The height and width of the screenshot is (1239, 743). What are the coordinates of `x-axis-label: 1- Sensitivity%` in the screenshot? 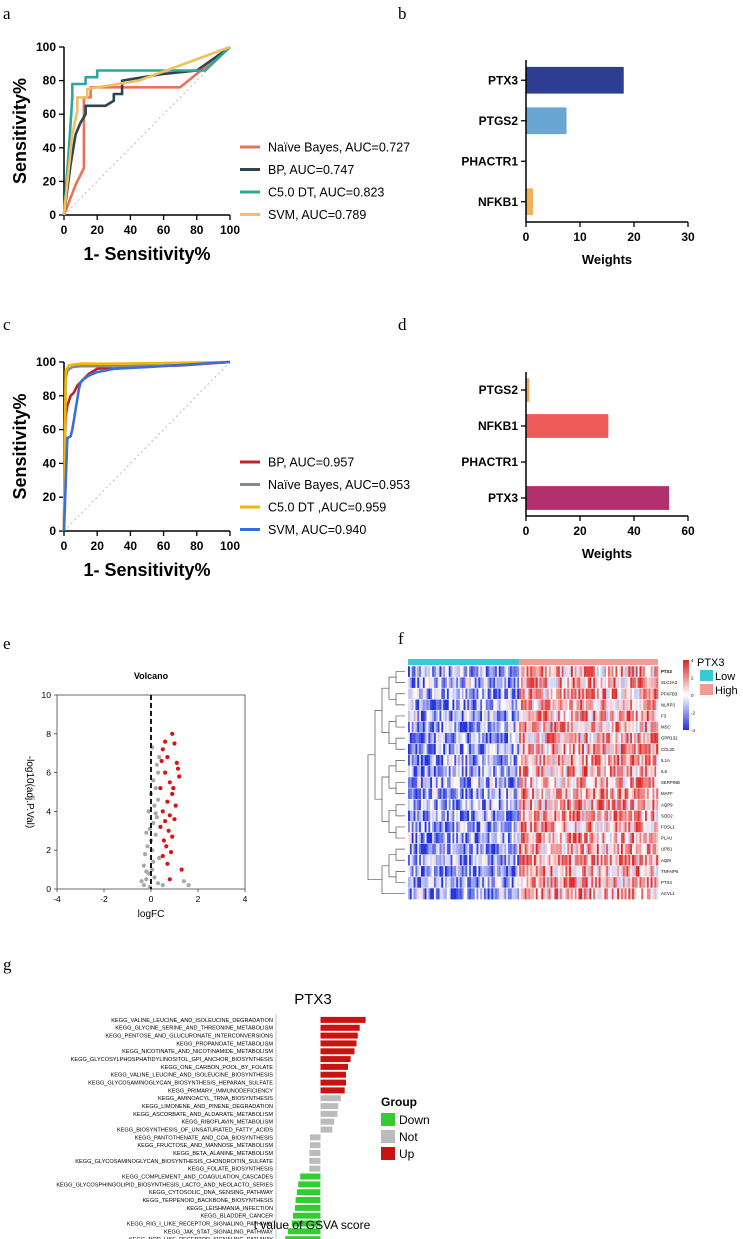 It's located at (146, 254).